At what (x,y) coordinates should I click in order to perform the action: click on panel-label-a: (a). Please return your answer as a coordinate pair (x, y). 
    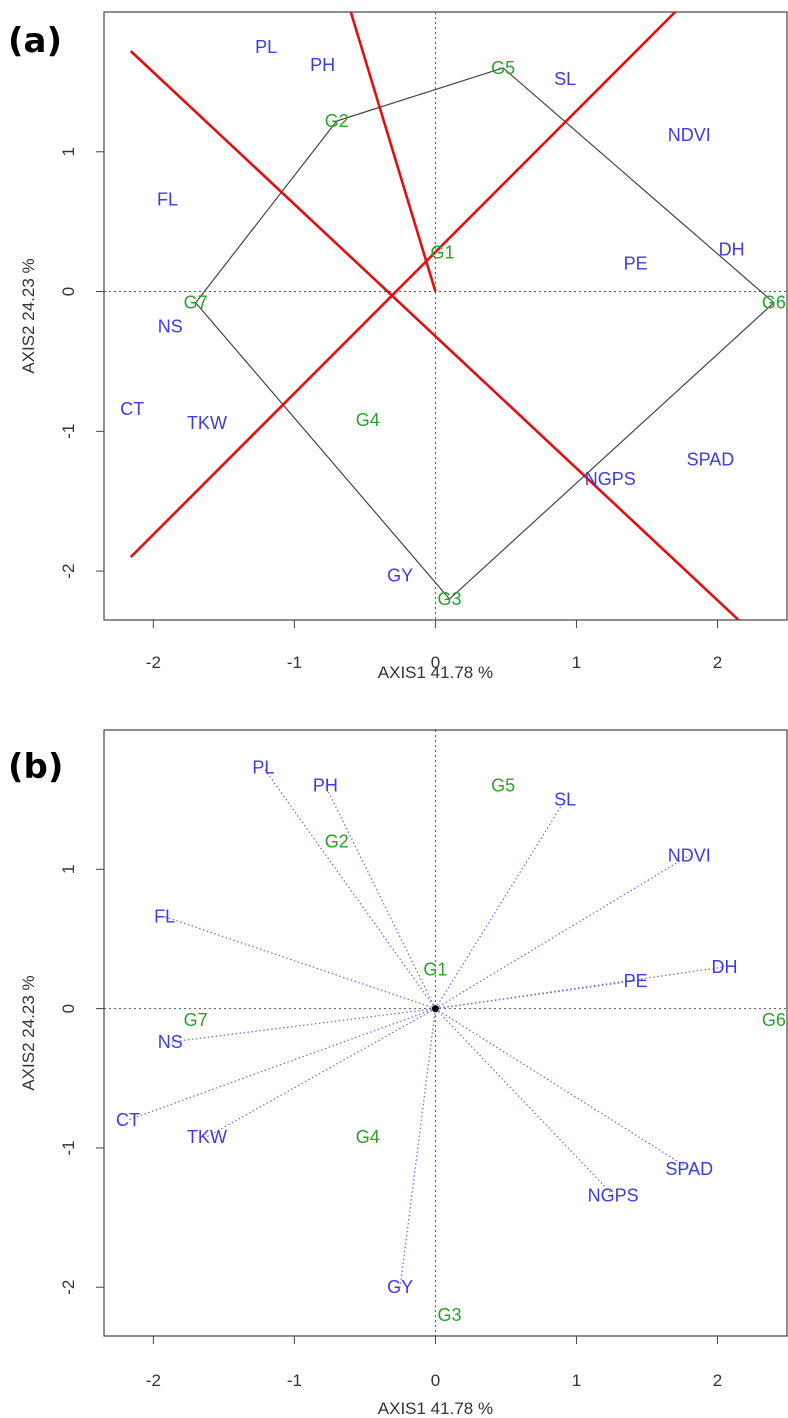
    Looking at the image, I should click on (35, 41).